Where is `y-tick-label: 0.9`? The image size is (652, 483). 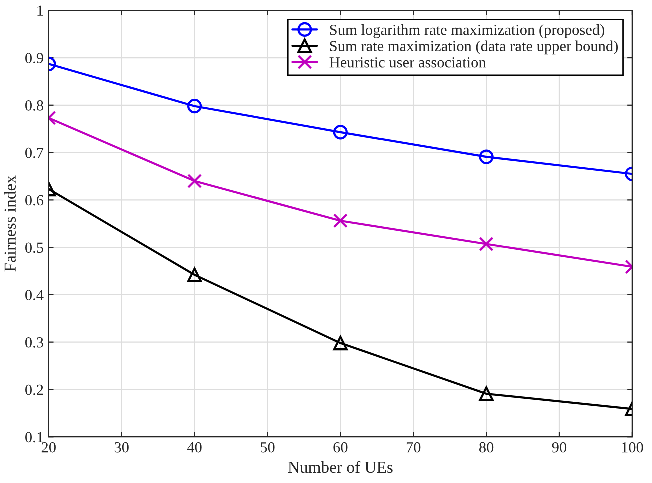 y-tick-label: 0.9 is located at coordinates (35, 58).